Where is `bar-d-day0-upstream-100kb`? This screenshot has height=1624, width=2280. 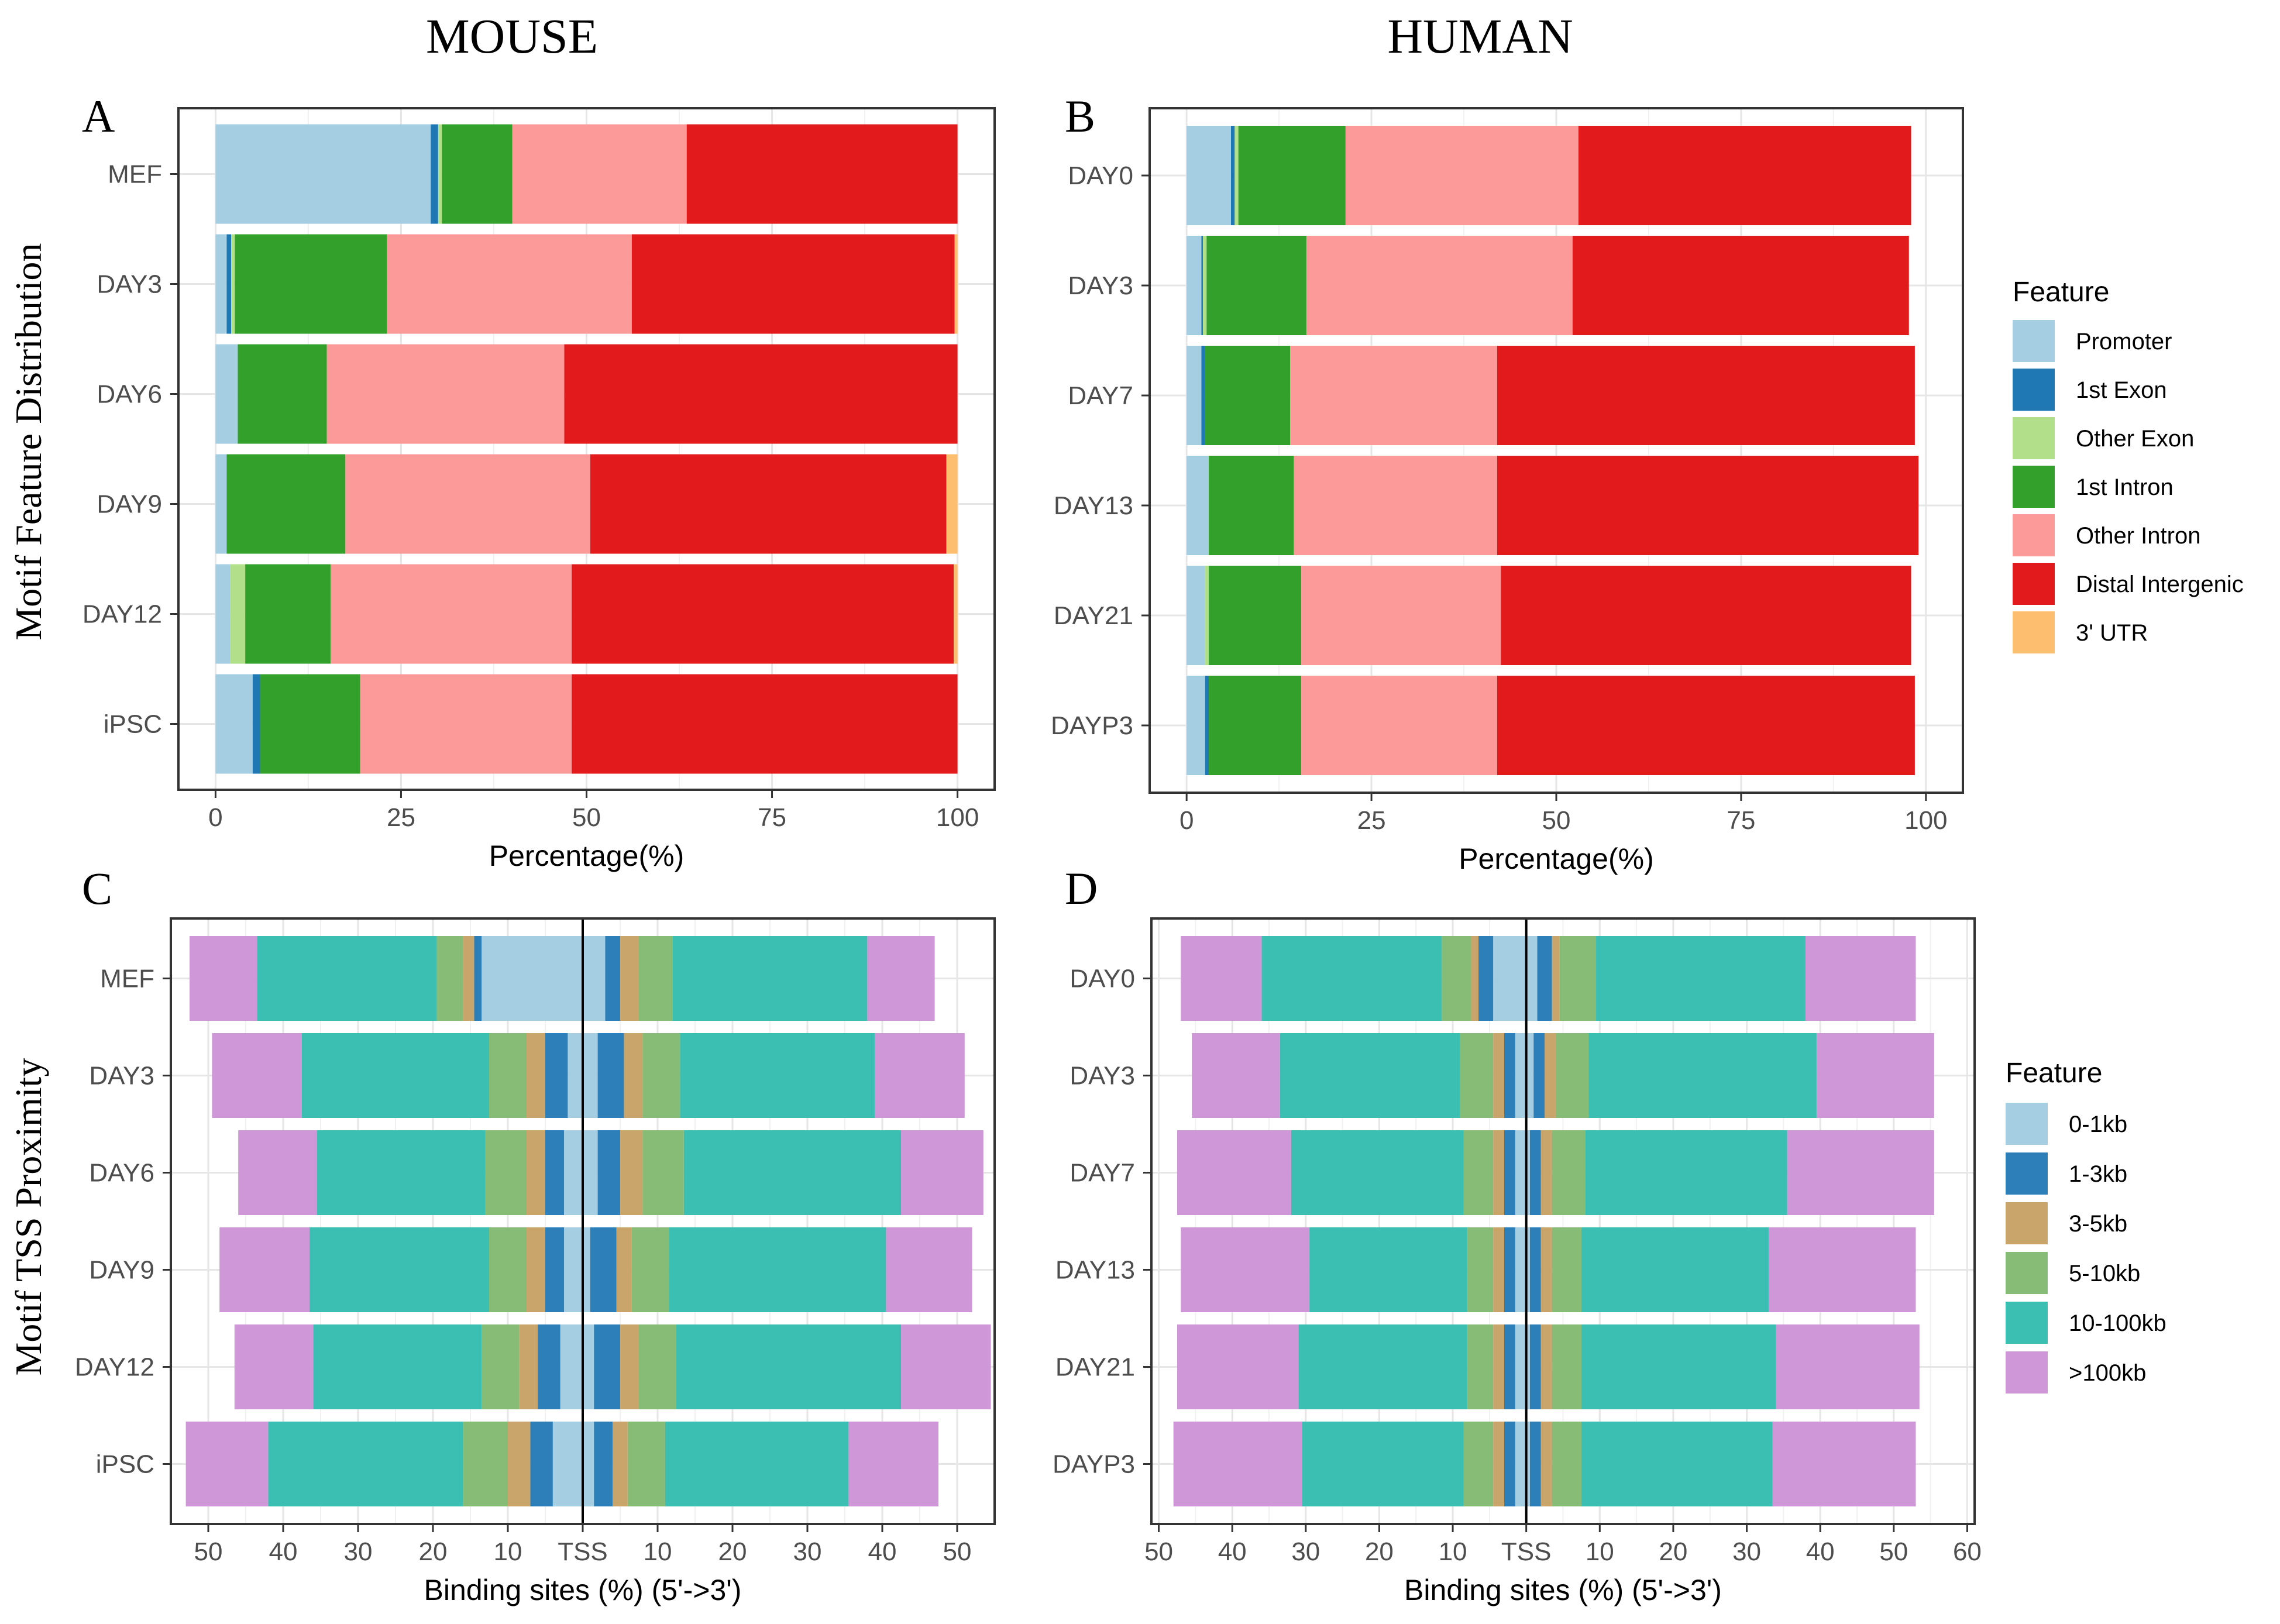
bar-d-day0-upstream-100kb is located at coordinates (1222, 978).